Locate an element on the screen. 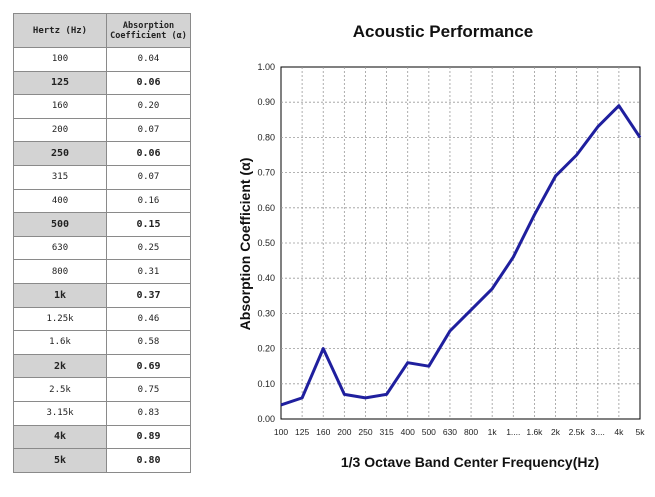 The width and height of the screenshot is (655, 497). y-tick-label: 0.40 is located at coordinates (266, 278).